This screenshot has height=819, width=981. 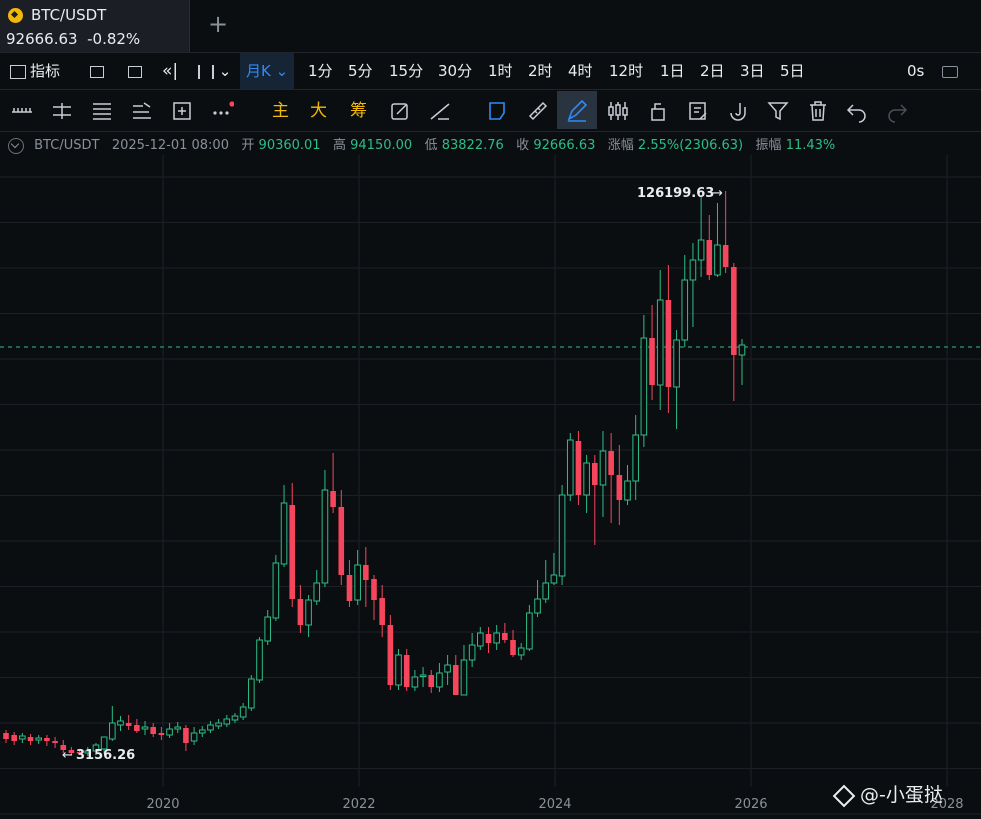 I want to click on min-price-marker: ← 3156.26, so click(x=98, y=755).